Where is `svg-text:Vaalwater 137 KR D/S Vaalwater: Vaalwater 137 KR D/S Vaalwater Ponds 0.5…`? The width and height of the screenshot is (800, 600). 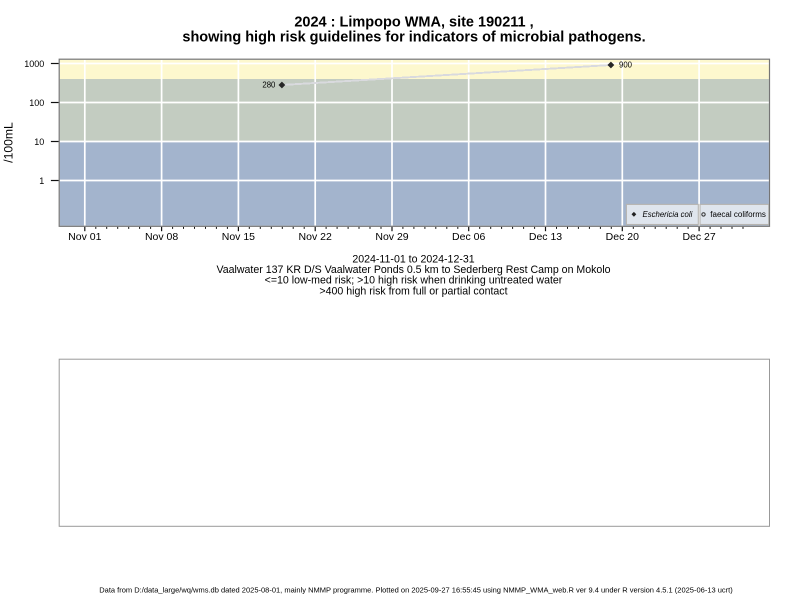
svg-text:Vaalwater 137 KR D/S Vaalwater: Vaalwater 137 KR D/S Vaalwater Ponds 0.5… is located at coordinates (413, 270).